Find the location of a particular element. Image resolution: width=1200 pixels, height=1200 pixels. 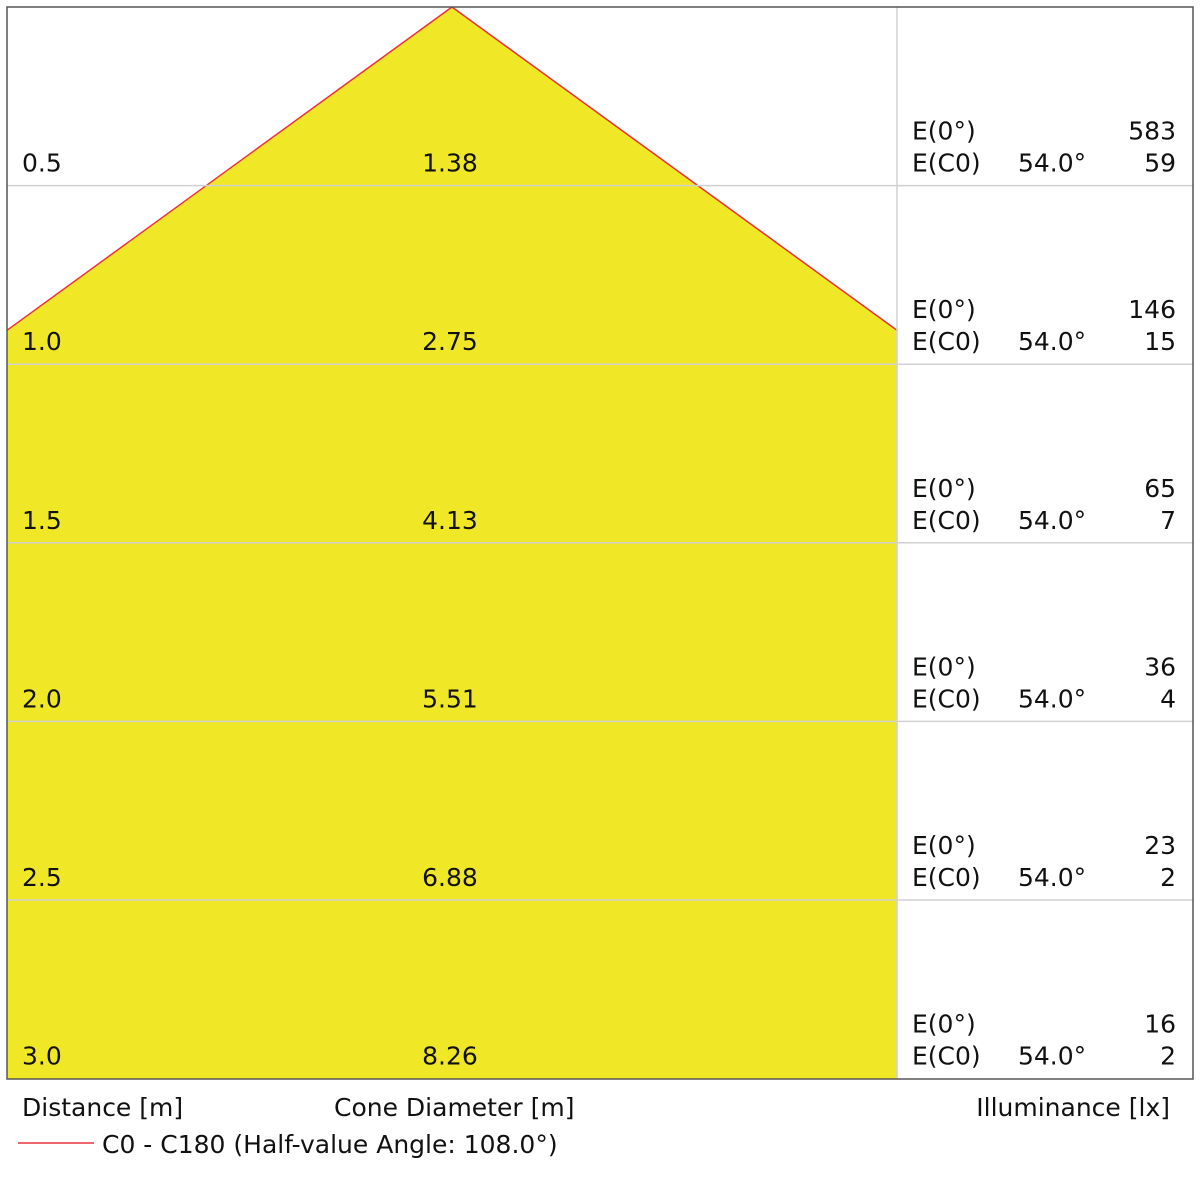

cone-diameter-label: 8.26 is located at coordinates (450, 1056).